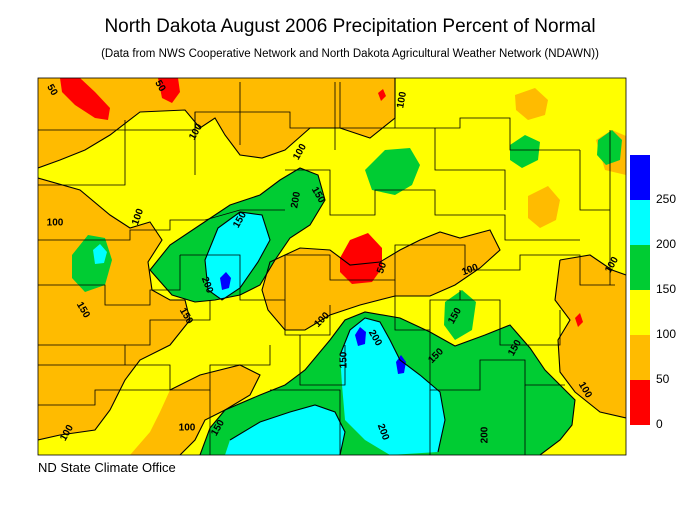 This screenshot has width=700, height=523. I want to click on legend-label: 250, so click(666, 199).